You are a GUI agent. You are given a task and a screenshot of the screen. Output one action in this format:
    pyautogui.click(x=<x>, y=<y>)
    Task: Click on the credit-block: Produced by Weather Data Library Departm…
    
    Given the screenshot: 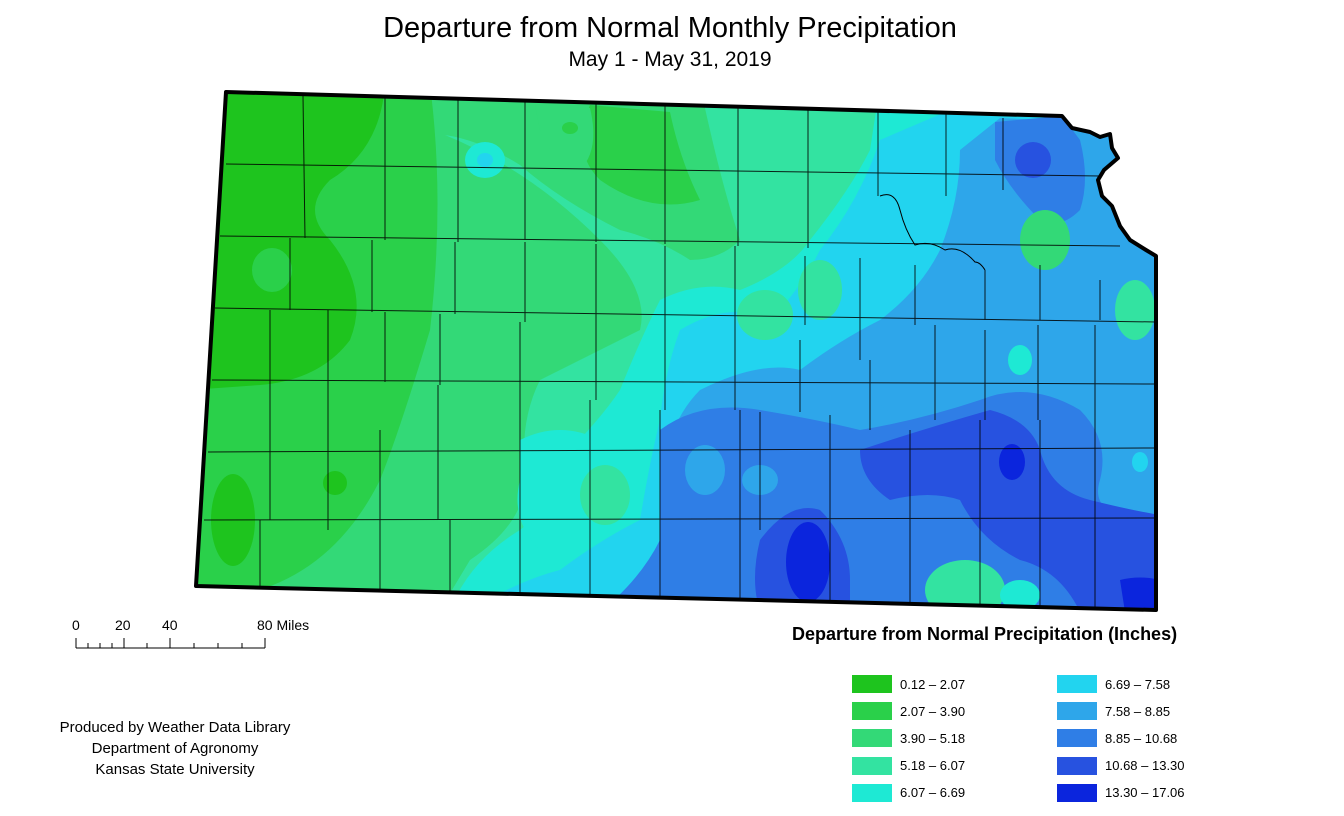 What is the action you would take?
    pyautogui.click(x=175, y=748)
    